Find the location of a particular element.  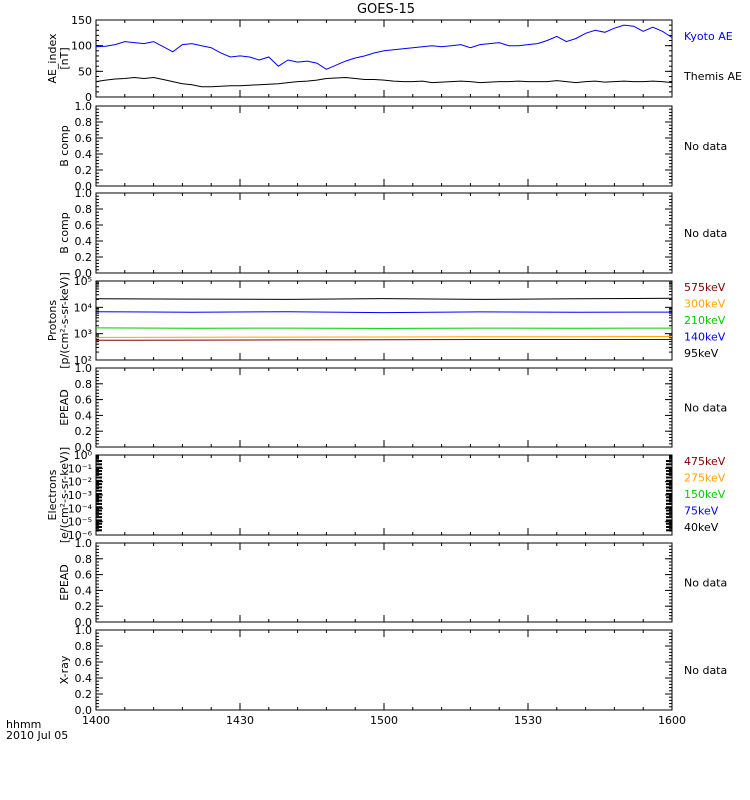

y-tick-label: 10⁻³ is located at coordinates (80, 495).